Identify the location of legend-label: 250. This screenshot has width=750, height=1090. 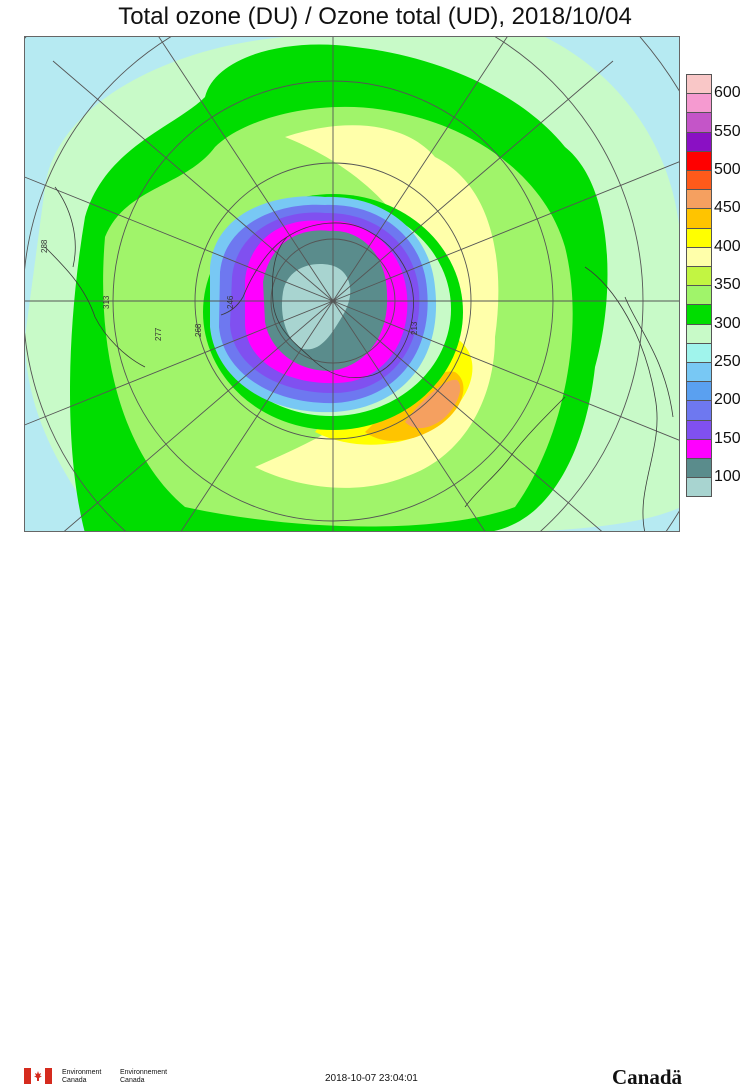
(727, 361).